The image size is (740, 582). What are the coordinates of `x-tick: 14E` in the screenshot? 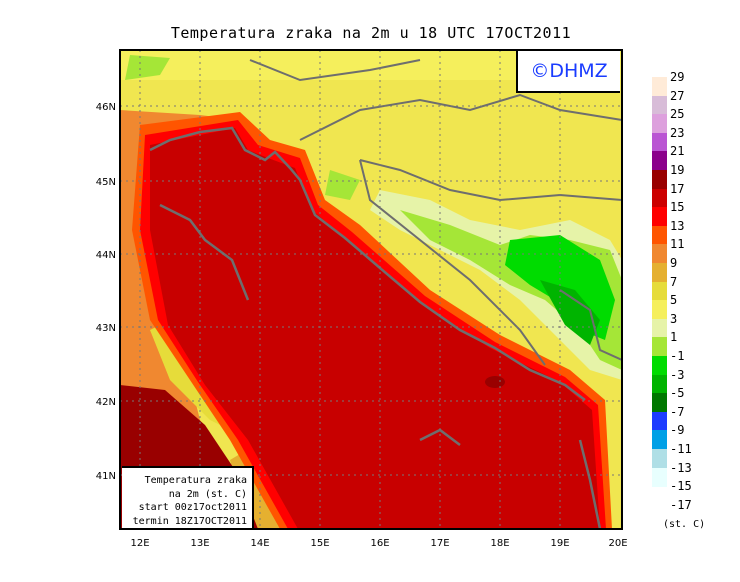 It's located at (259, 543).